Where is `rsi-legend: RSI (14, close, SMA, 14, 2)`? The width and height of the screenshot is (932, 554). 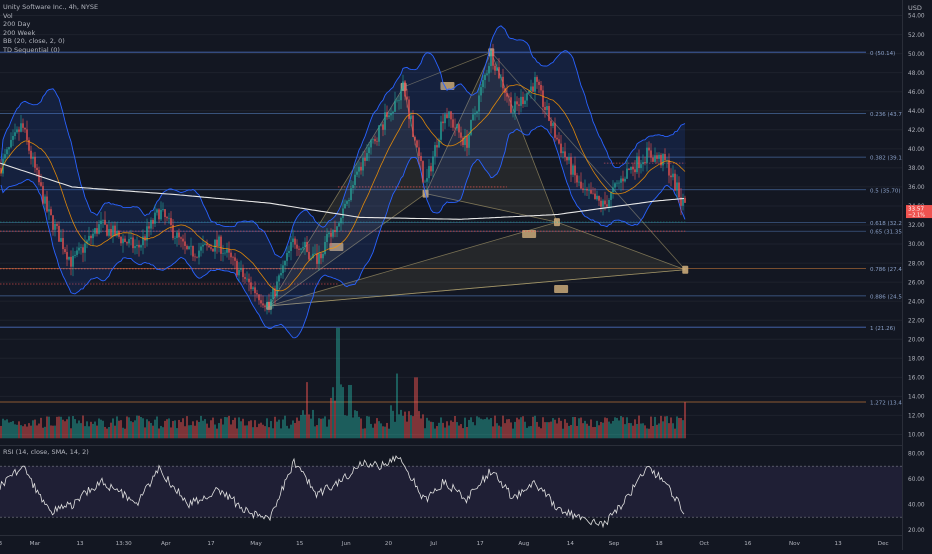 rsi-legend: RSI (14, close, SMA, 14, 2) is located at coordinates (46, 452).